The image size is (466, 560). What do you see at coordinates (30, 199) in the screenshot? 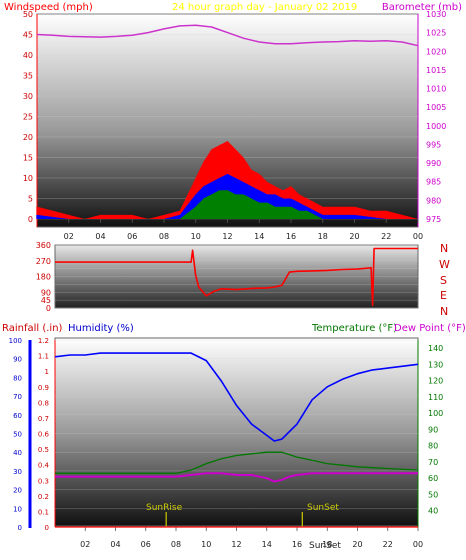
I see `wind-tick-label: 5` at bounding box center [30, 199].